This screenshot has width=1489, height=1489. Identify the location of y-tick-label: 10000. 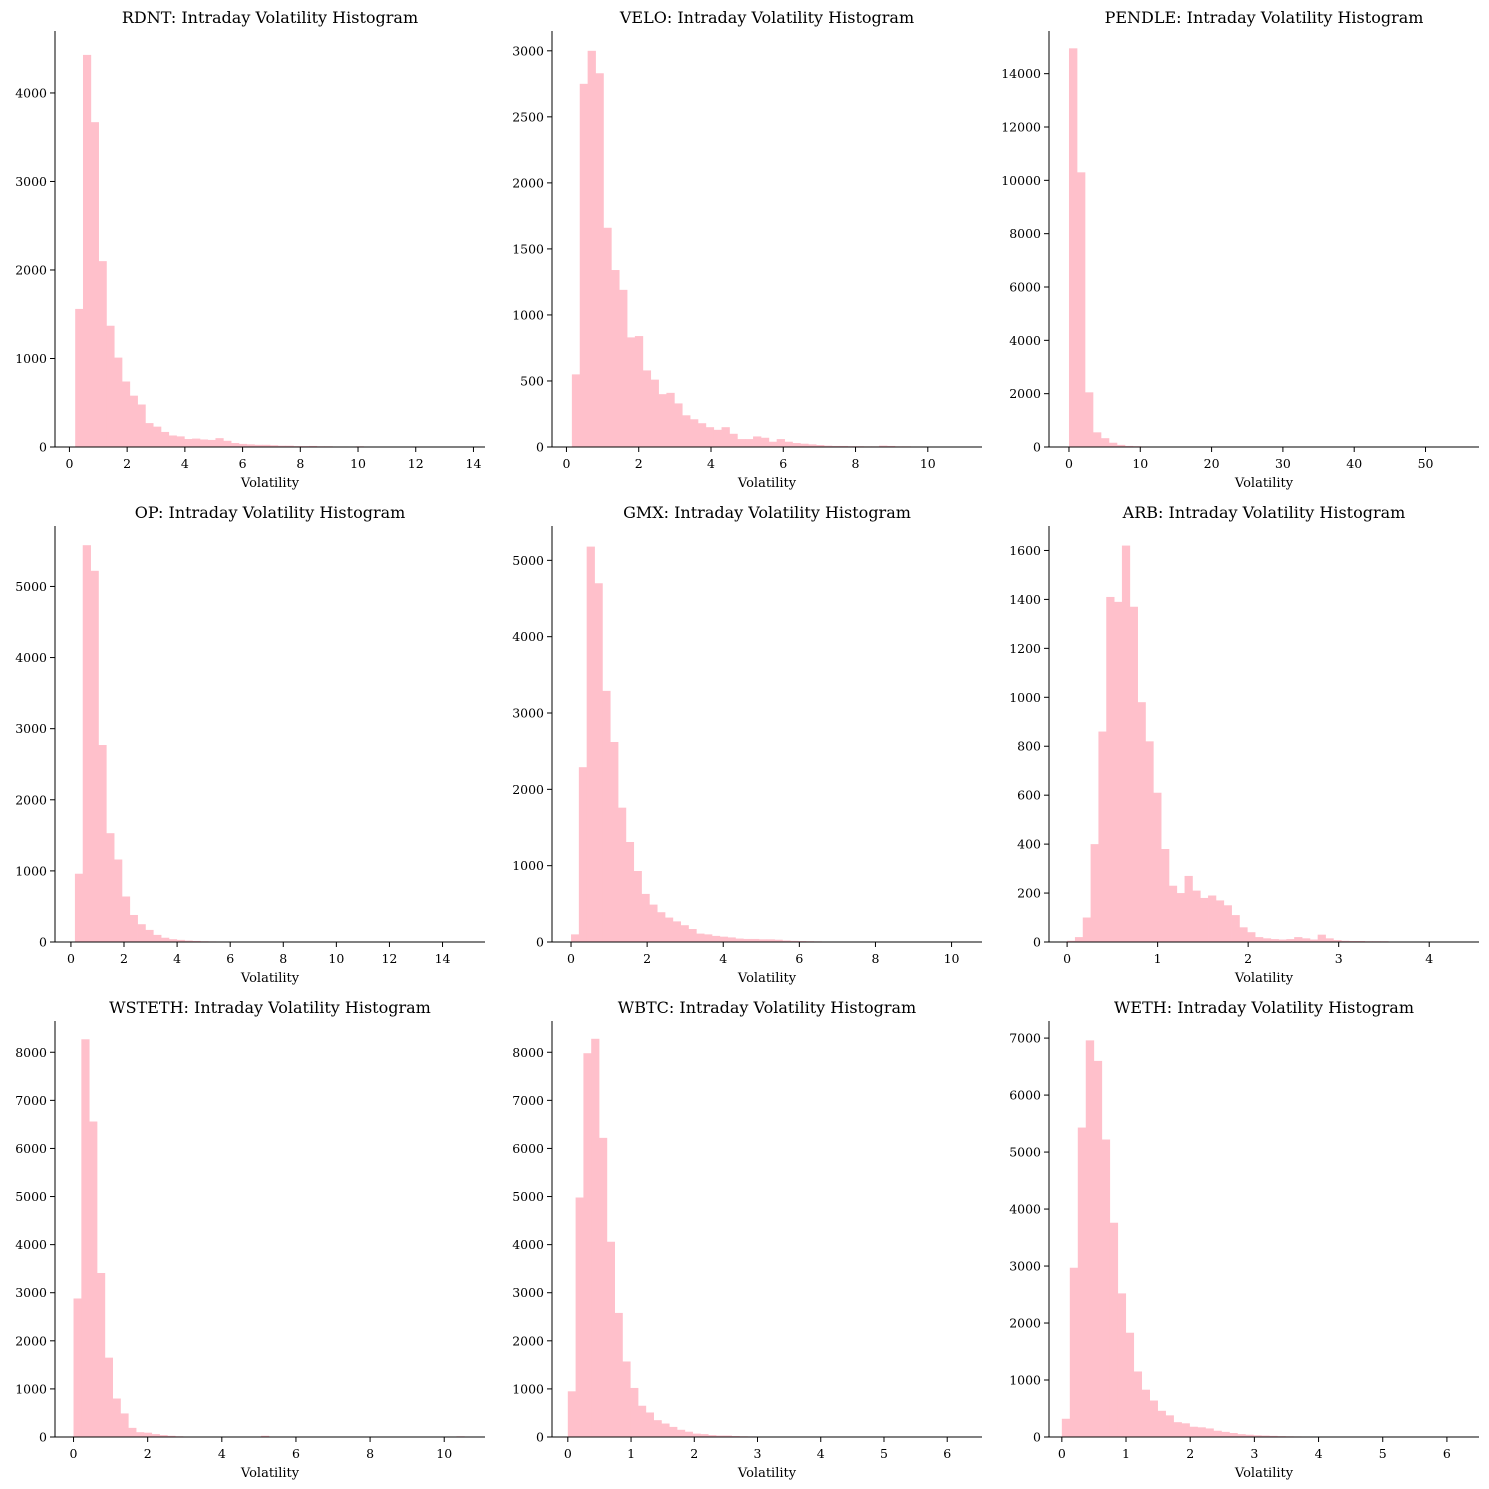
(1021, 180).